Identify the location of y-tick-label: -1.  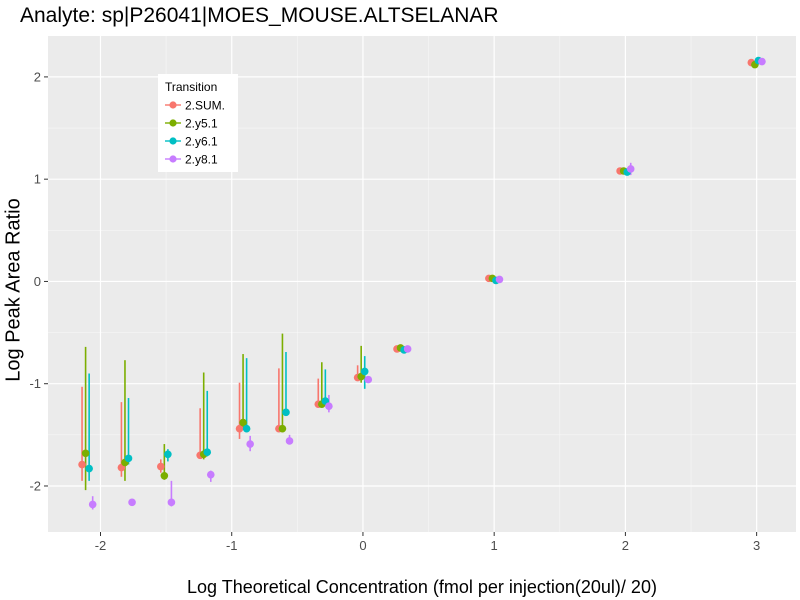
(35, 383).